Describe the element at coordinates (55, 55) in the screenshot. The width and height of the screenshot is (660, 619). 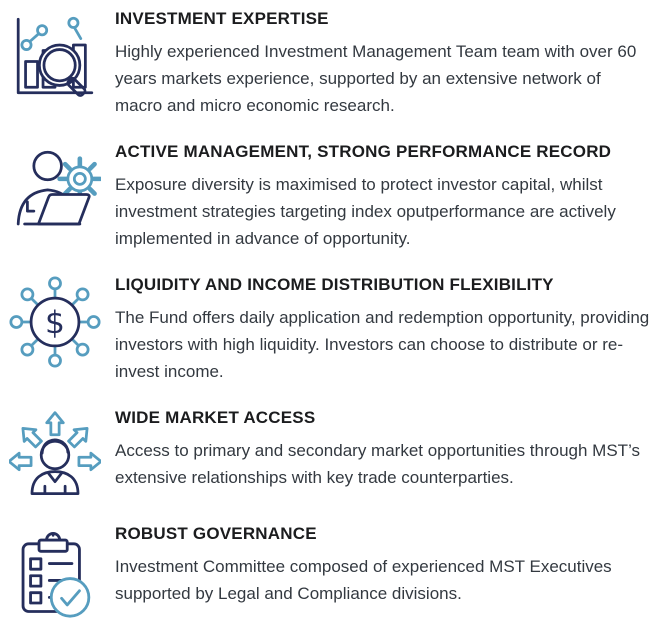
I see `chart-magnifier-icon` at that location.